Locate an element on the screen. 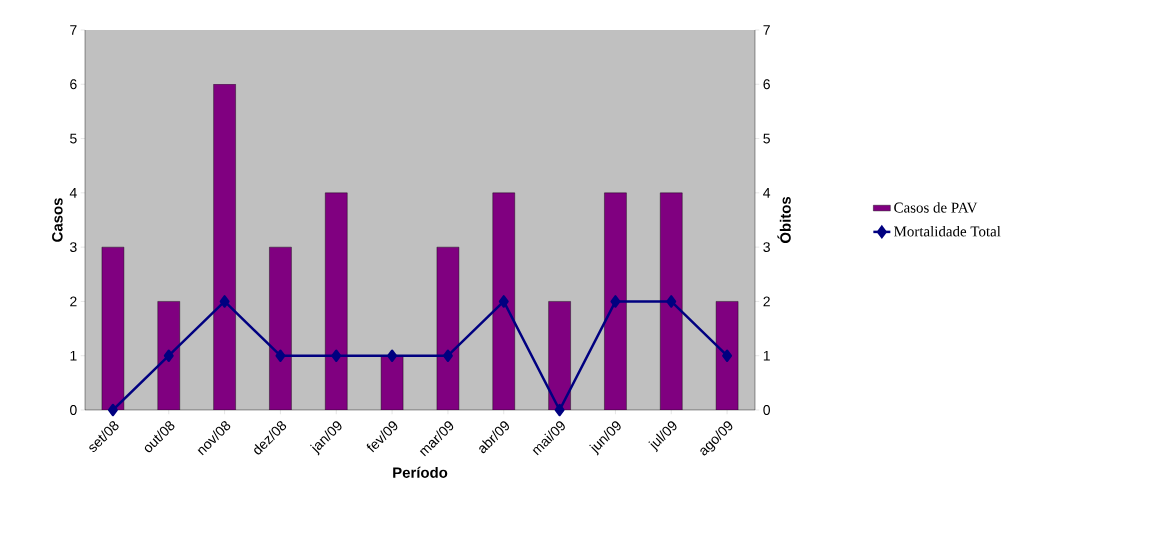 This screenshot has width=1156, height=539. y2-tick-label: 3 is located at coordinates (766, 247).